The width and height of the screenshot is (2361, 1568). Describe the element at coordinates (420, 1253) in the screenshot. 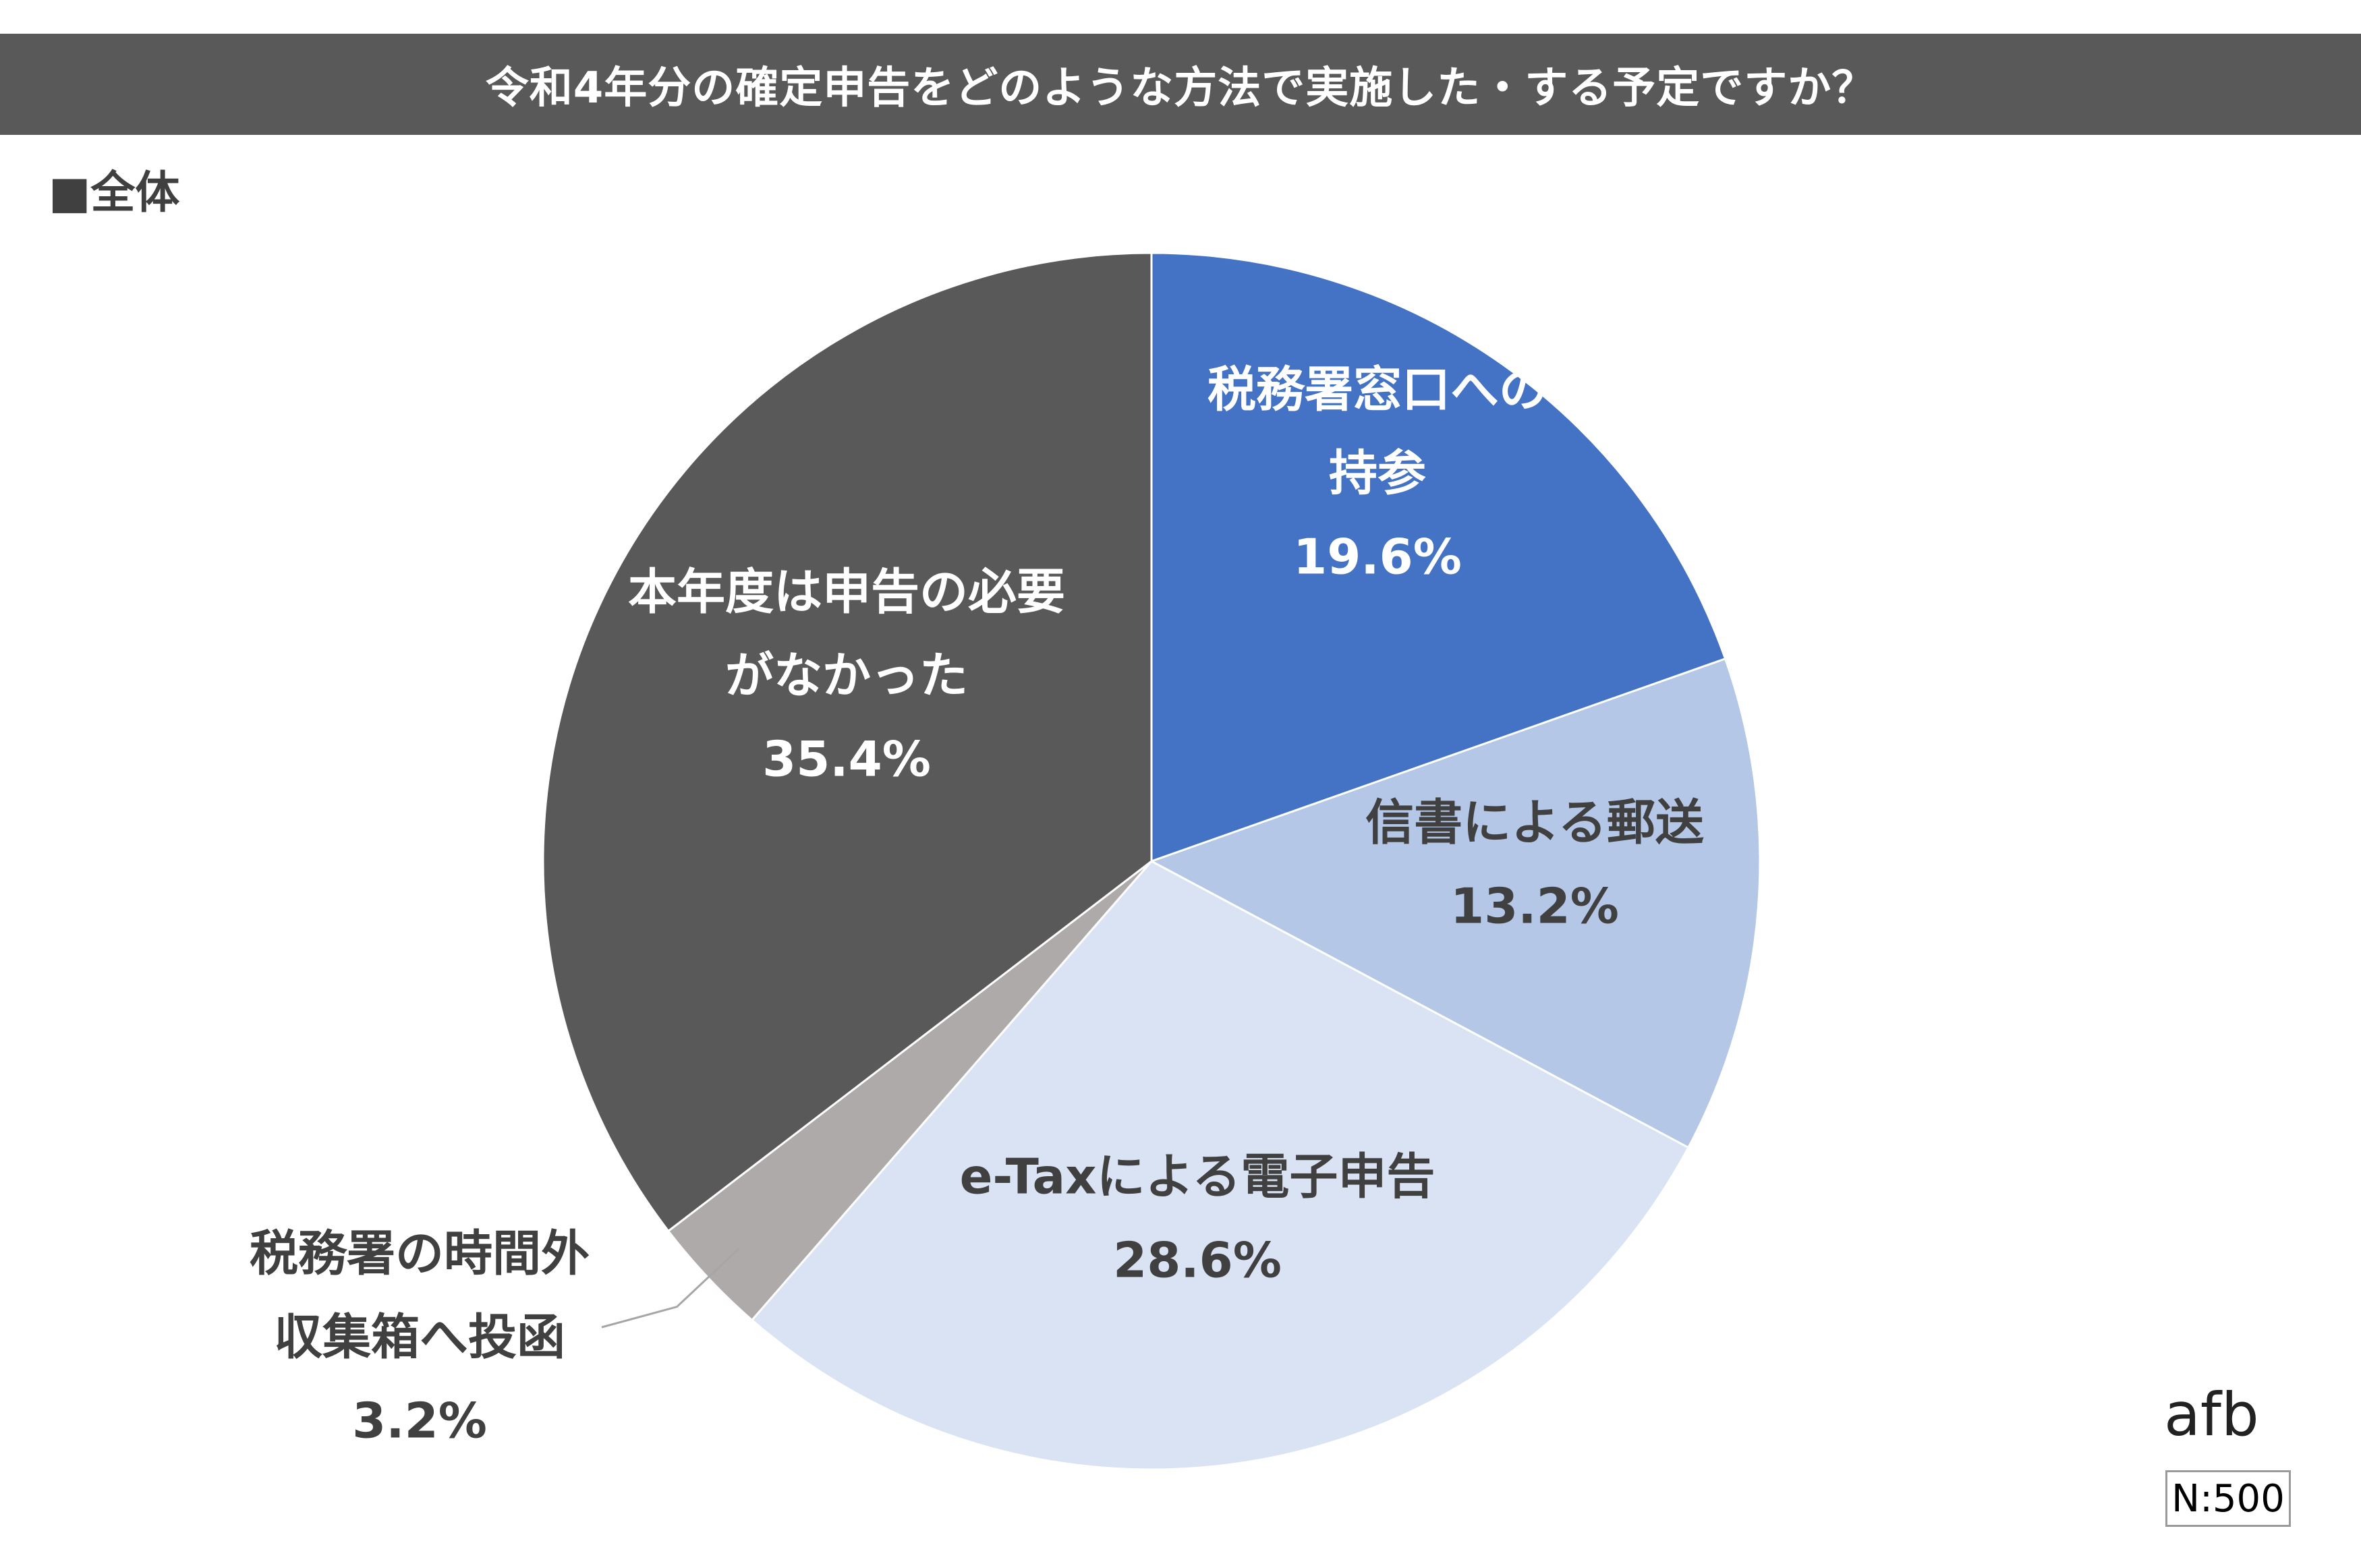

I see `slice-4-label-line-1: 税務署の時間外` at that location.